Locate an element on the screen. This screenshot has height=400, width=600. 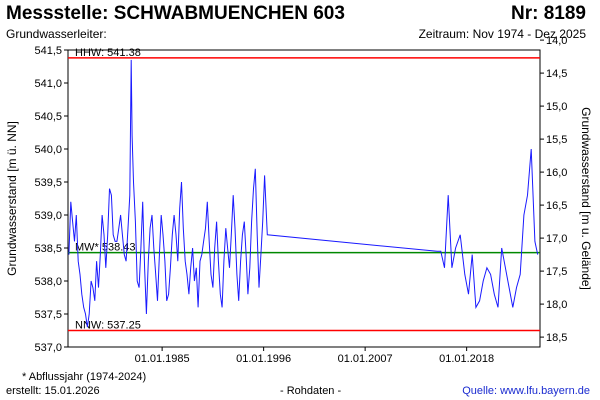
y-axis-title-left: Grundwasserstand [m ü. NN] is located at coordinates (12, 198).